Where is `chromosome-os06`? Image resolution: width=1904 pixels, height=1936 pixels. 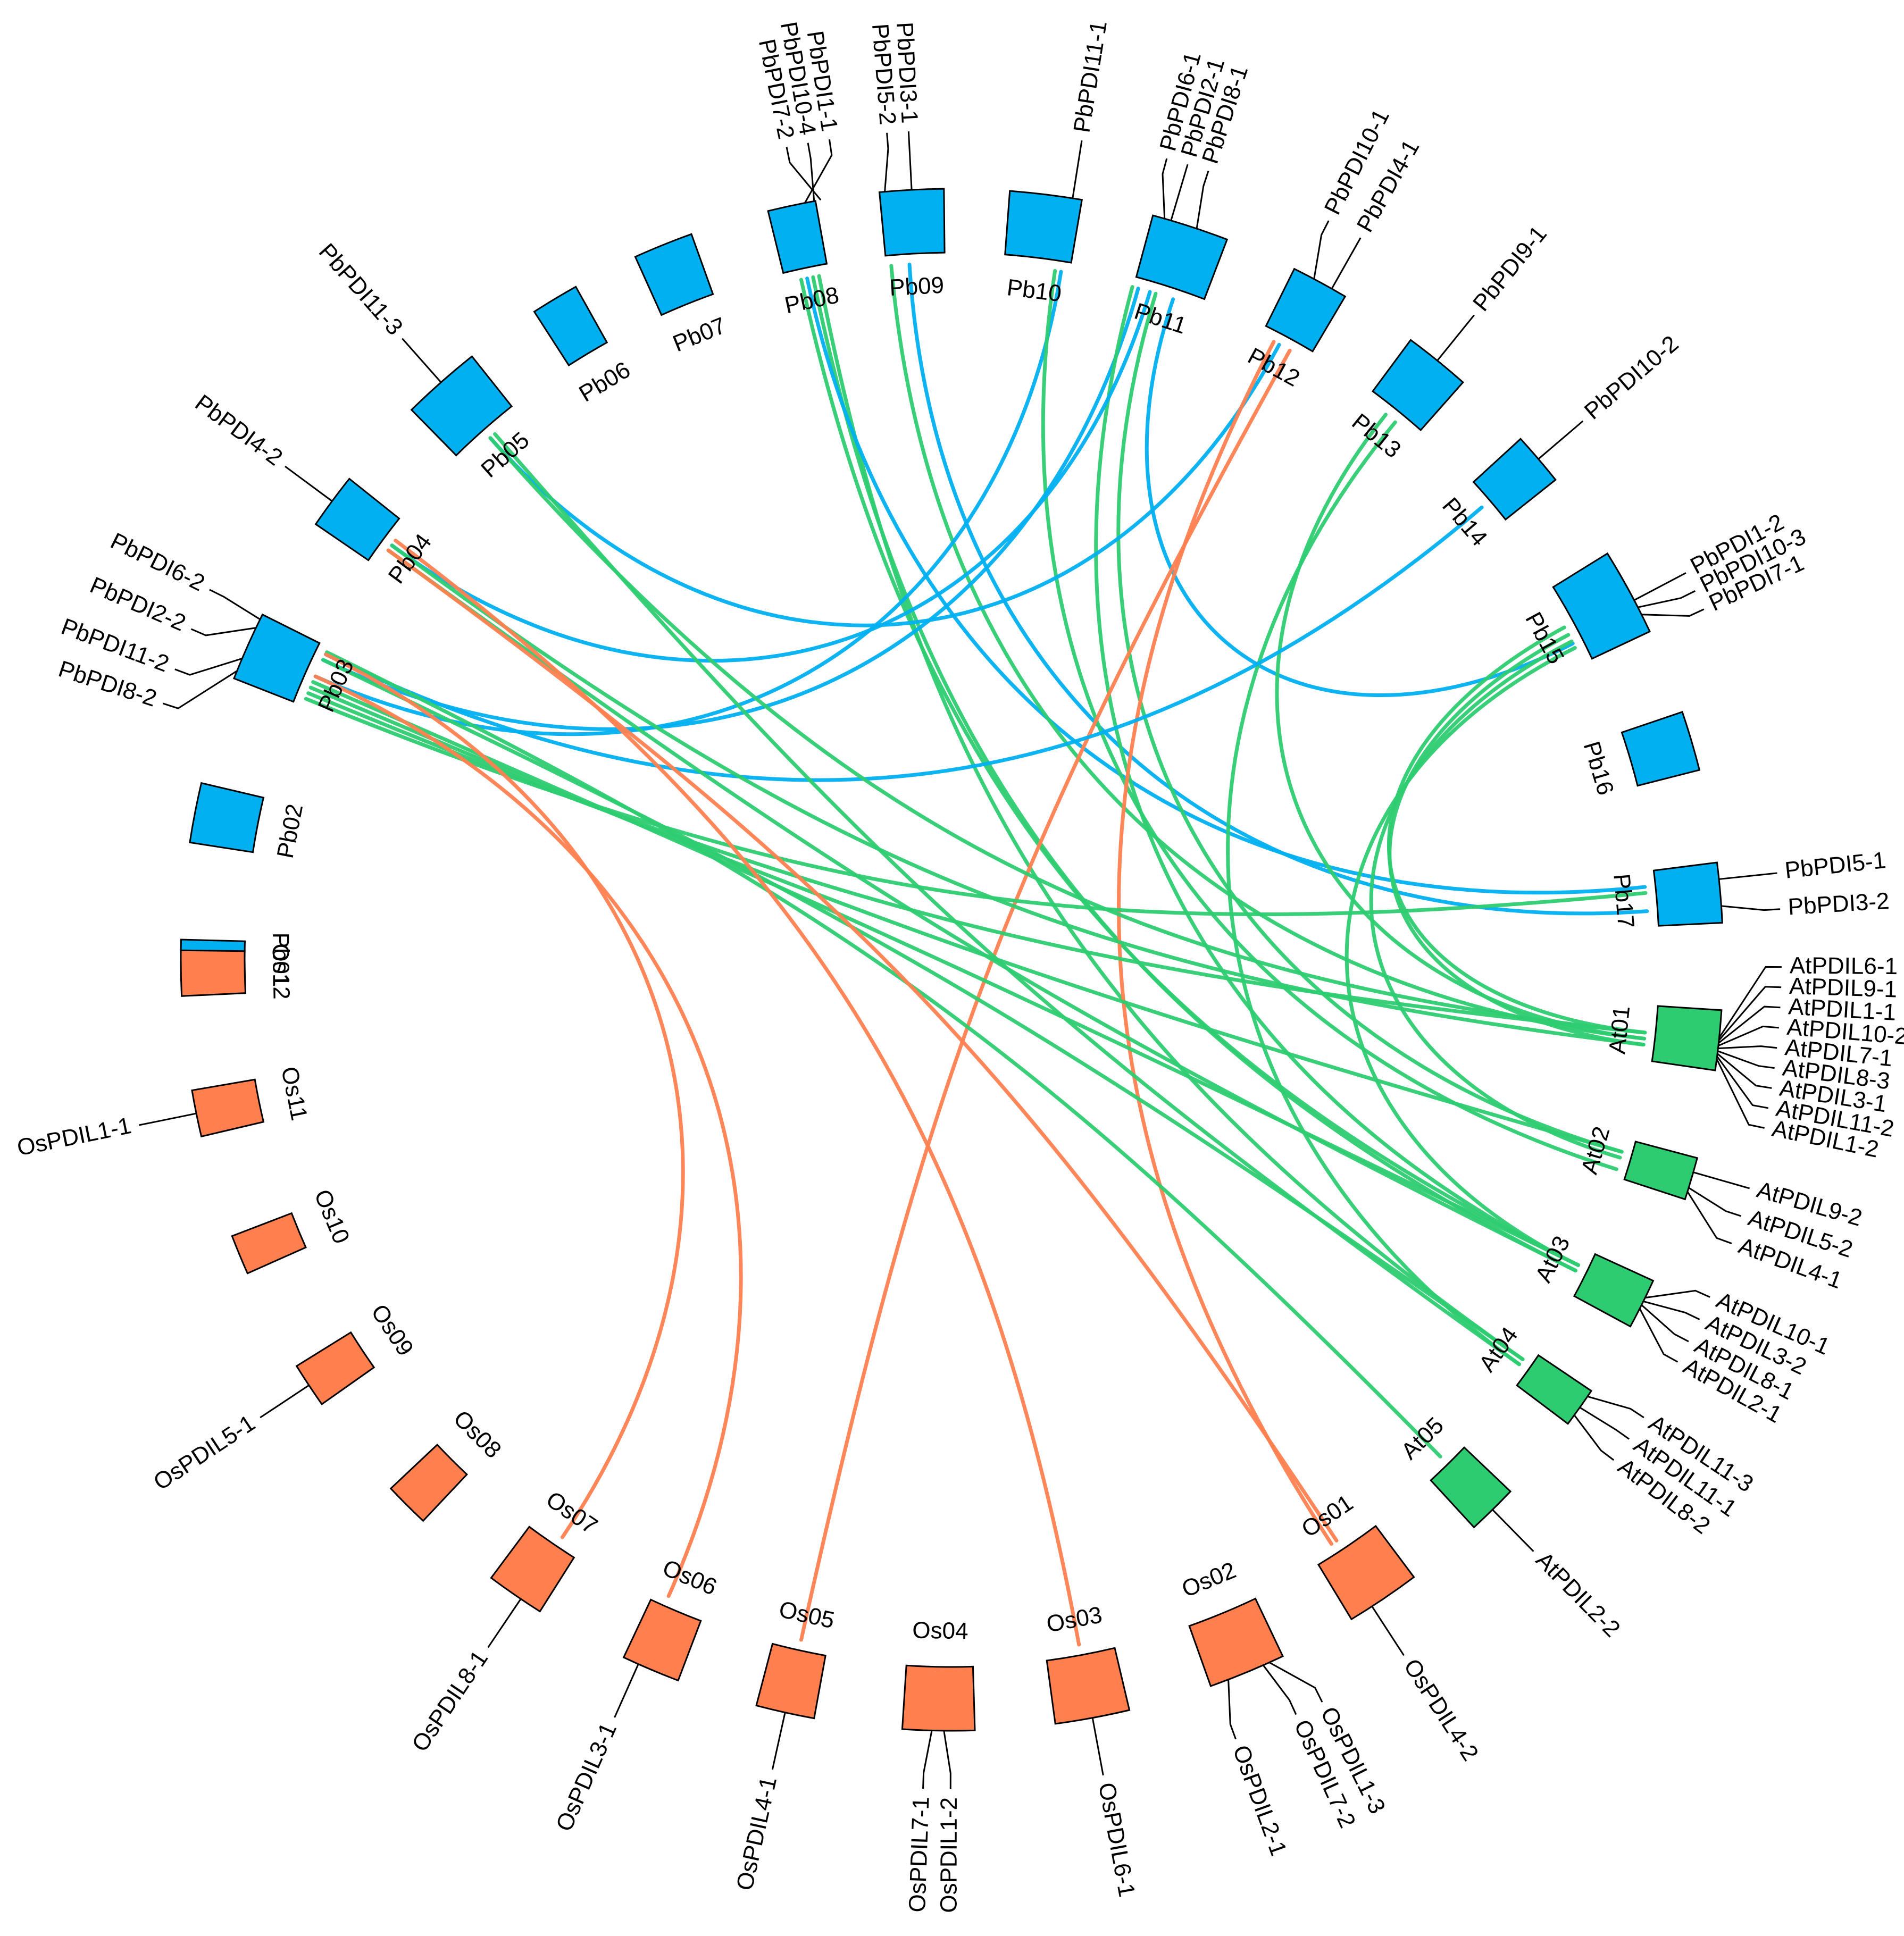 chromosome-os06 is located at coordinates (662, 1640).